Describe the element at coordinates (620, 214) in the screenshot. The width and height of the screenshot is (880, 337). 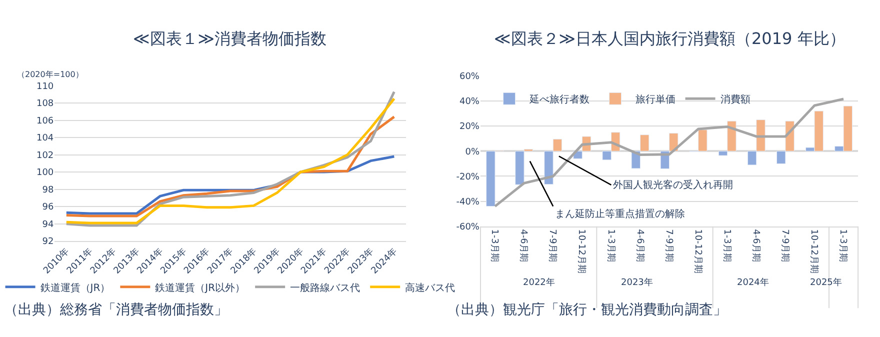
I see `annotation: まん延防止等重点措置の解除` at that location.